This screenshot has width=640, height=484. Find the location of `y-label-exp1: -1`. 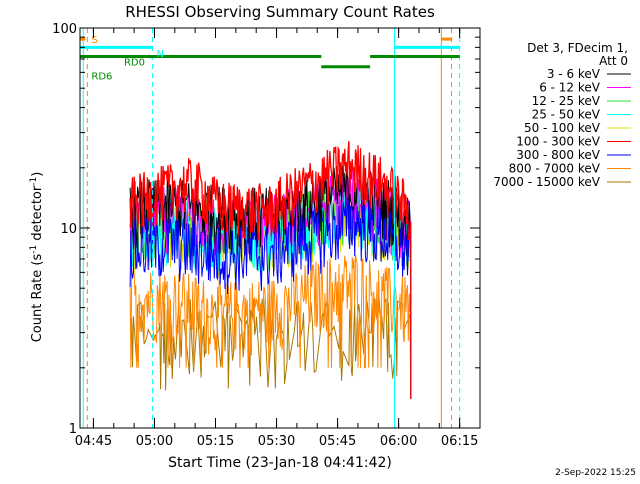

y-label-exp1: -1 is located at coordinates (34, 249).